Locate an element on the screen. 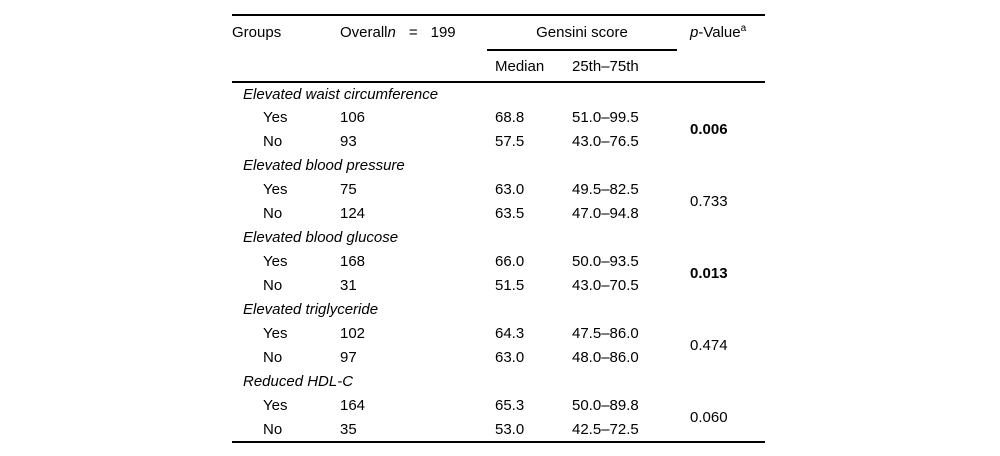 Image resolution: width=1000 pixels, height=456 pixels. group-header-row: Elevated waist circumference is located at coordinates (498, 94).